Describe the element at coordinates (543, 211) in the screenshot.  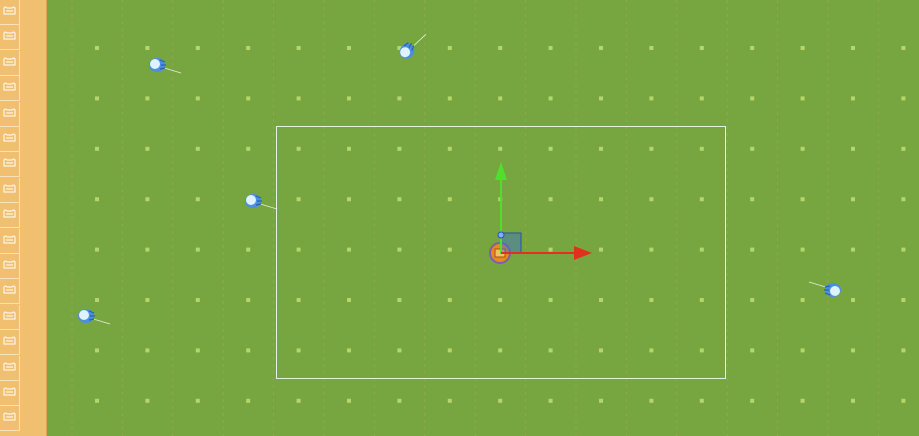
I see `transform-gizmo` at that location.